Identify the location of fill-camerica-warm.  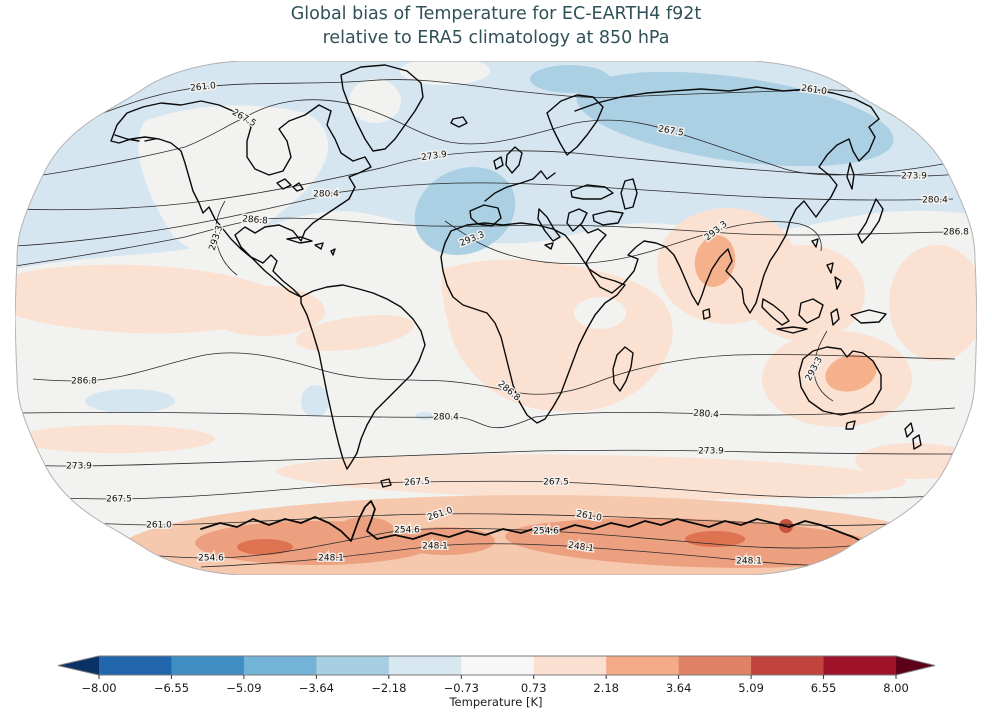
(265, 311).